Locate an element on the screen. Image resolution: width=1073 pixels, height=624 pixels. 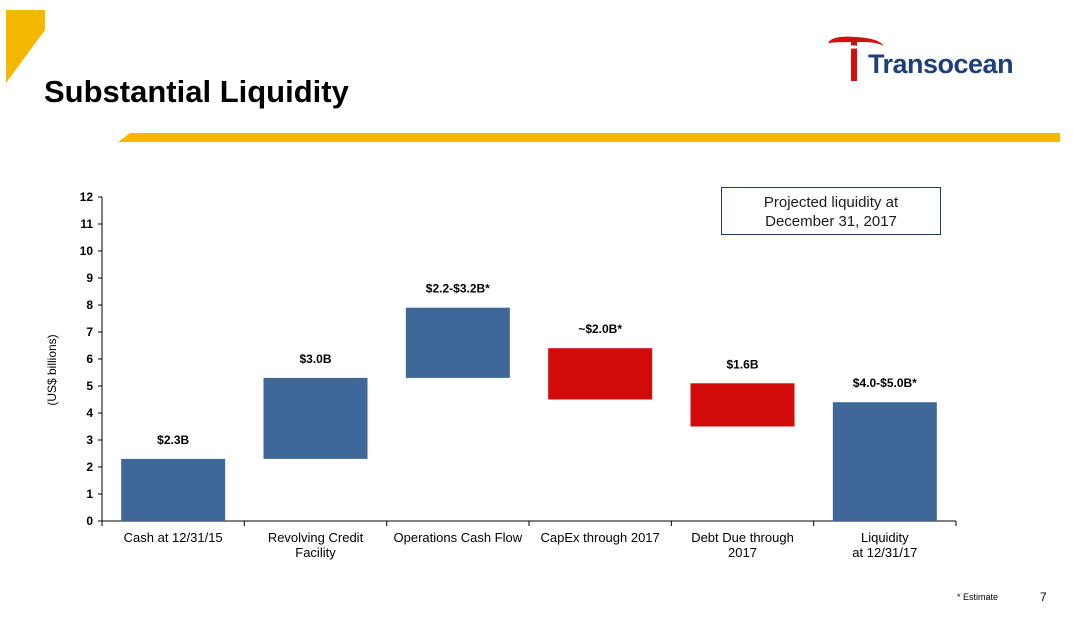
page-title: Substantial Liquidity is located at coordinates (196, 91).